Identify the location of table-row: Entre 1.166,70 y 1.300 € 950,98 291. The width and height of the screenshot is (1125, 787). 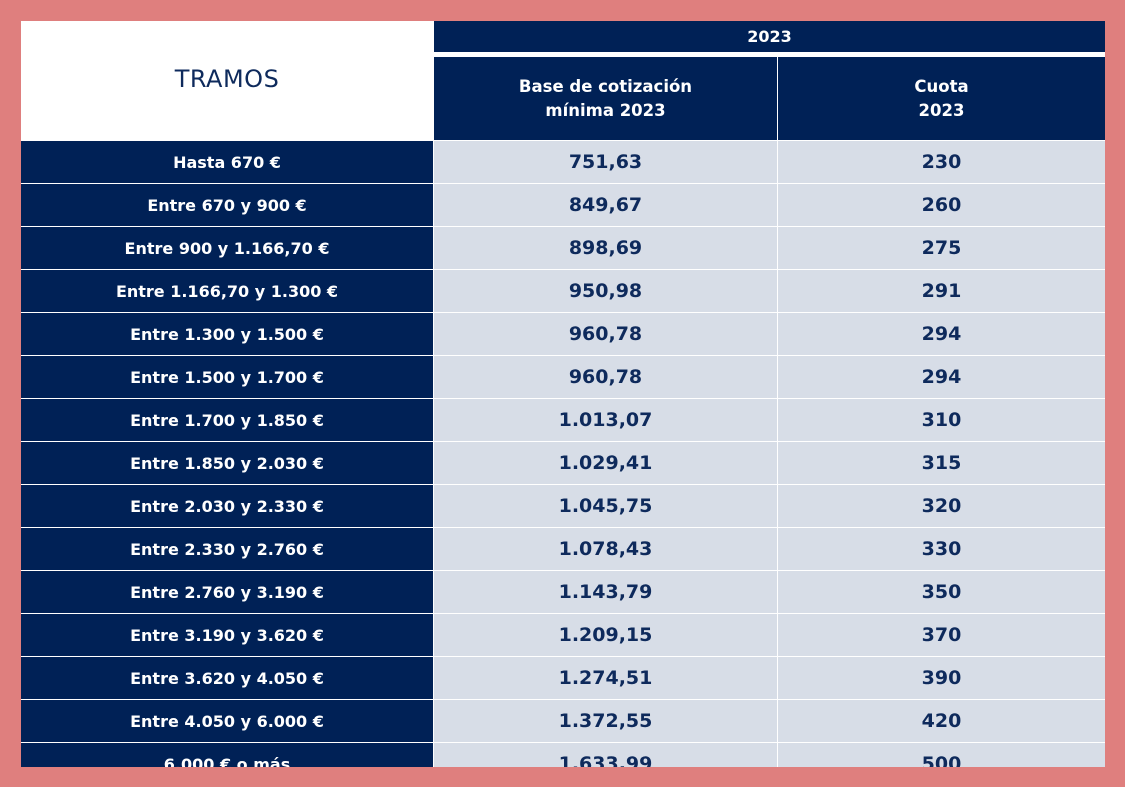
(563, 291).